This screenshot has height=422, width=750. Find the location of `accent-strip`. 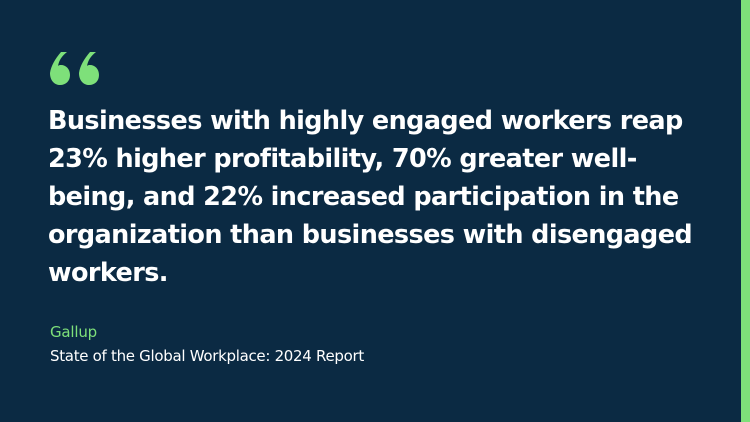

accent-strip is located at coordinates (745, 211).